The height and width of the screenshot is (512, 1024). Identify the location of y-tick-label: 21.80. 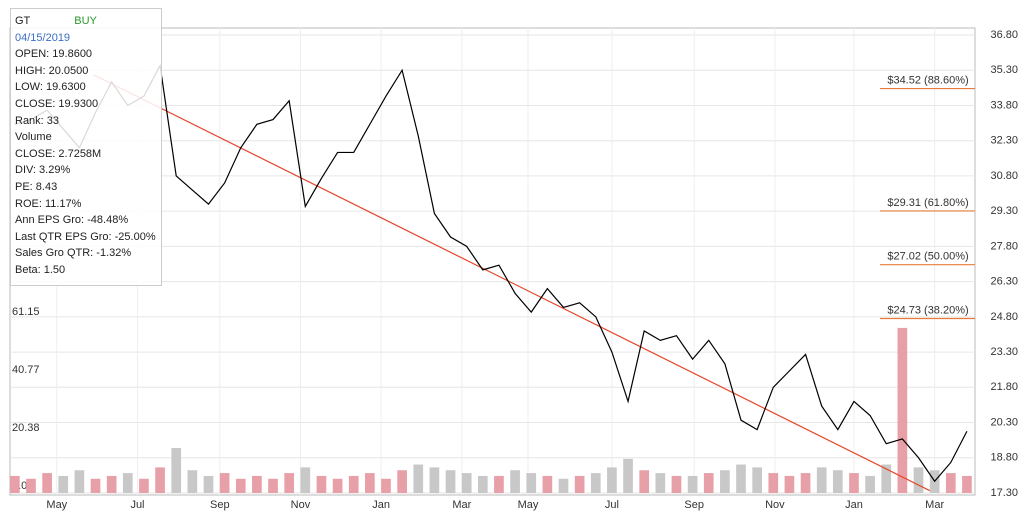
(1004, 387).